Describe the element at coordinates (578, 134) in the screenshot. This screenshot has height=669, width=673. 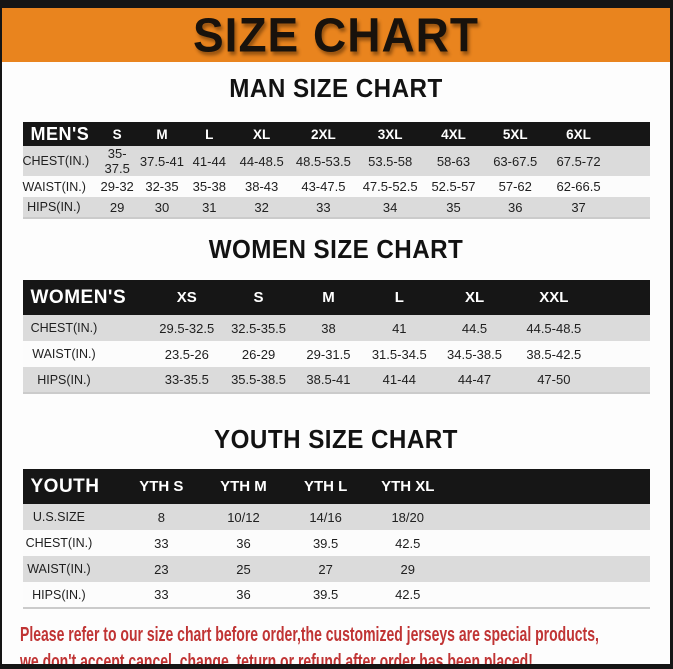
I see `size-column-header: 6XL` at that location.